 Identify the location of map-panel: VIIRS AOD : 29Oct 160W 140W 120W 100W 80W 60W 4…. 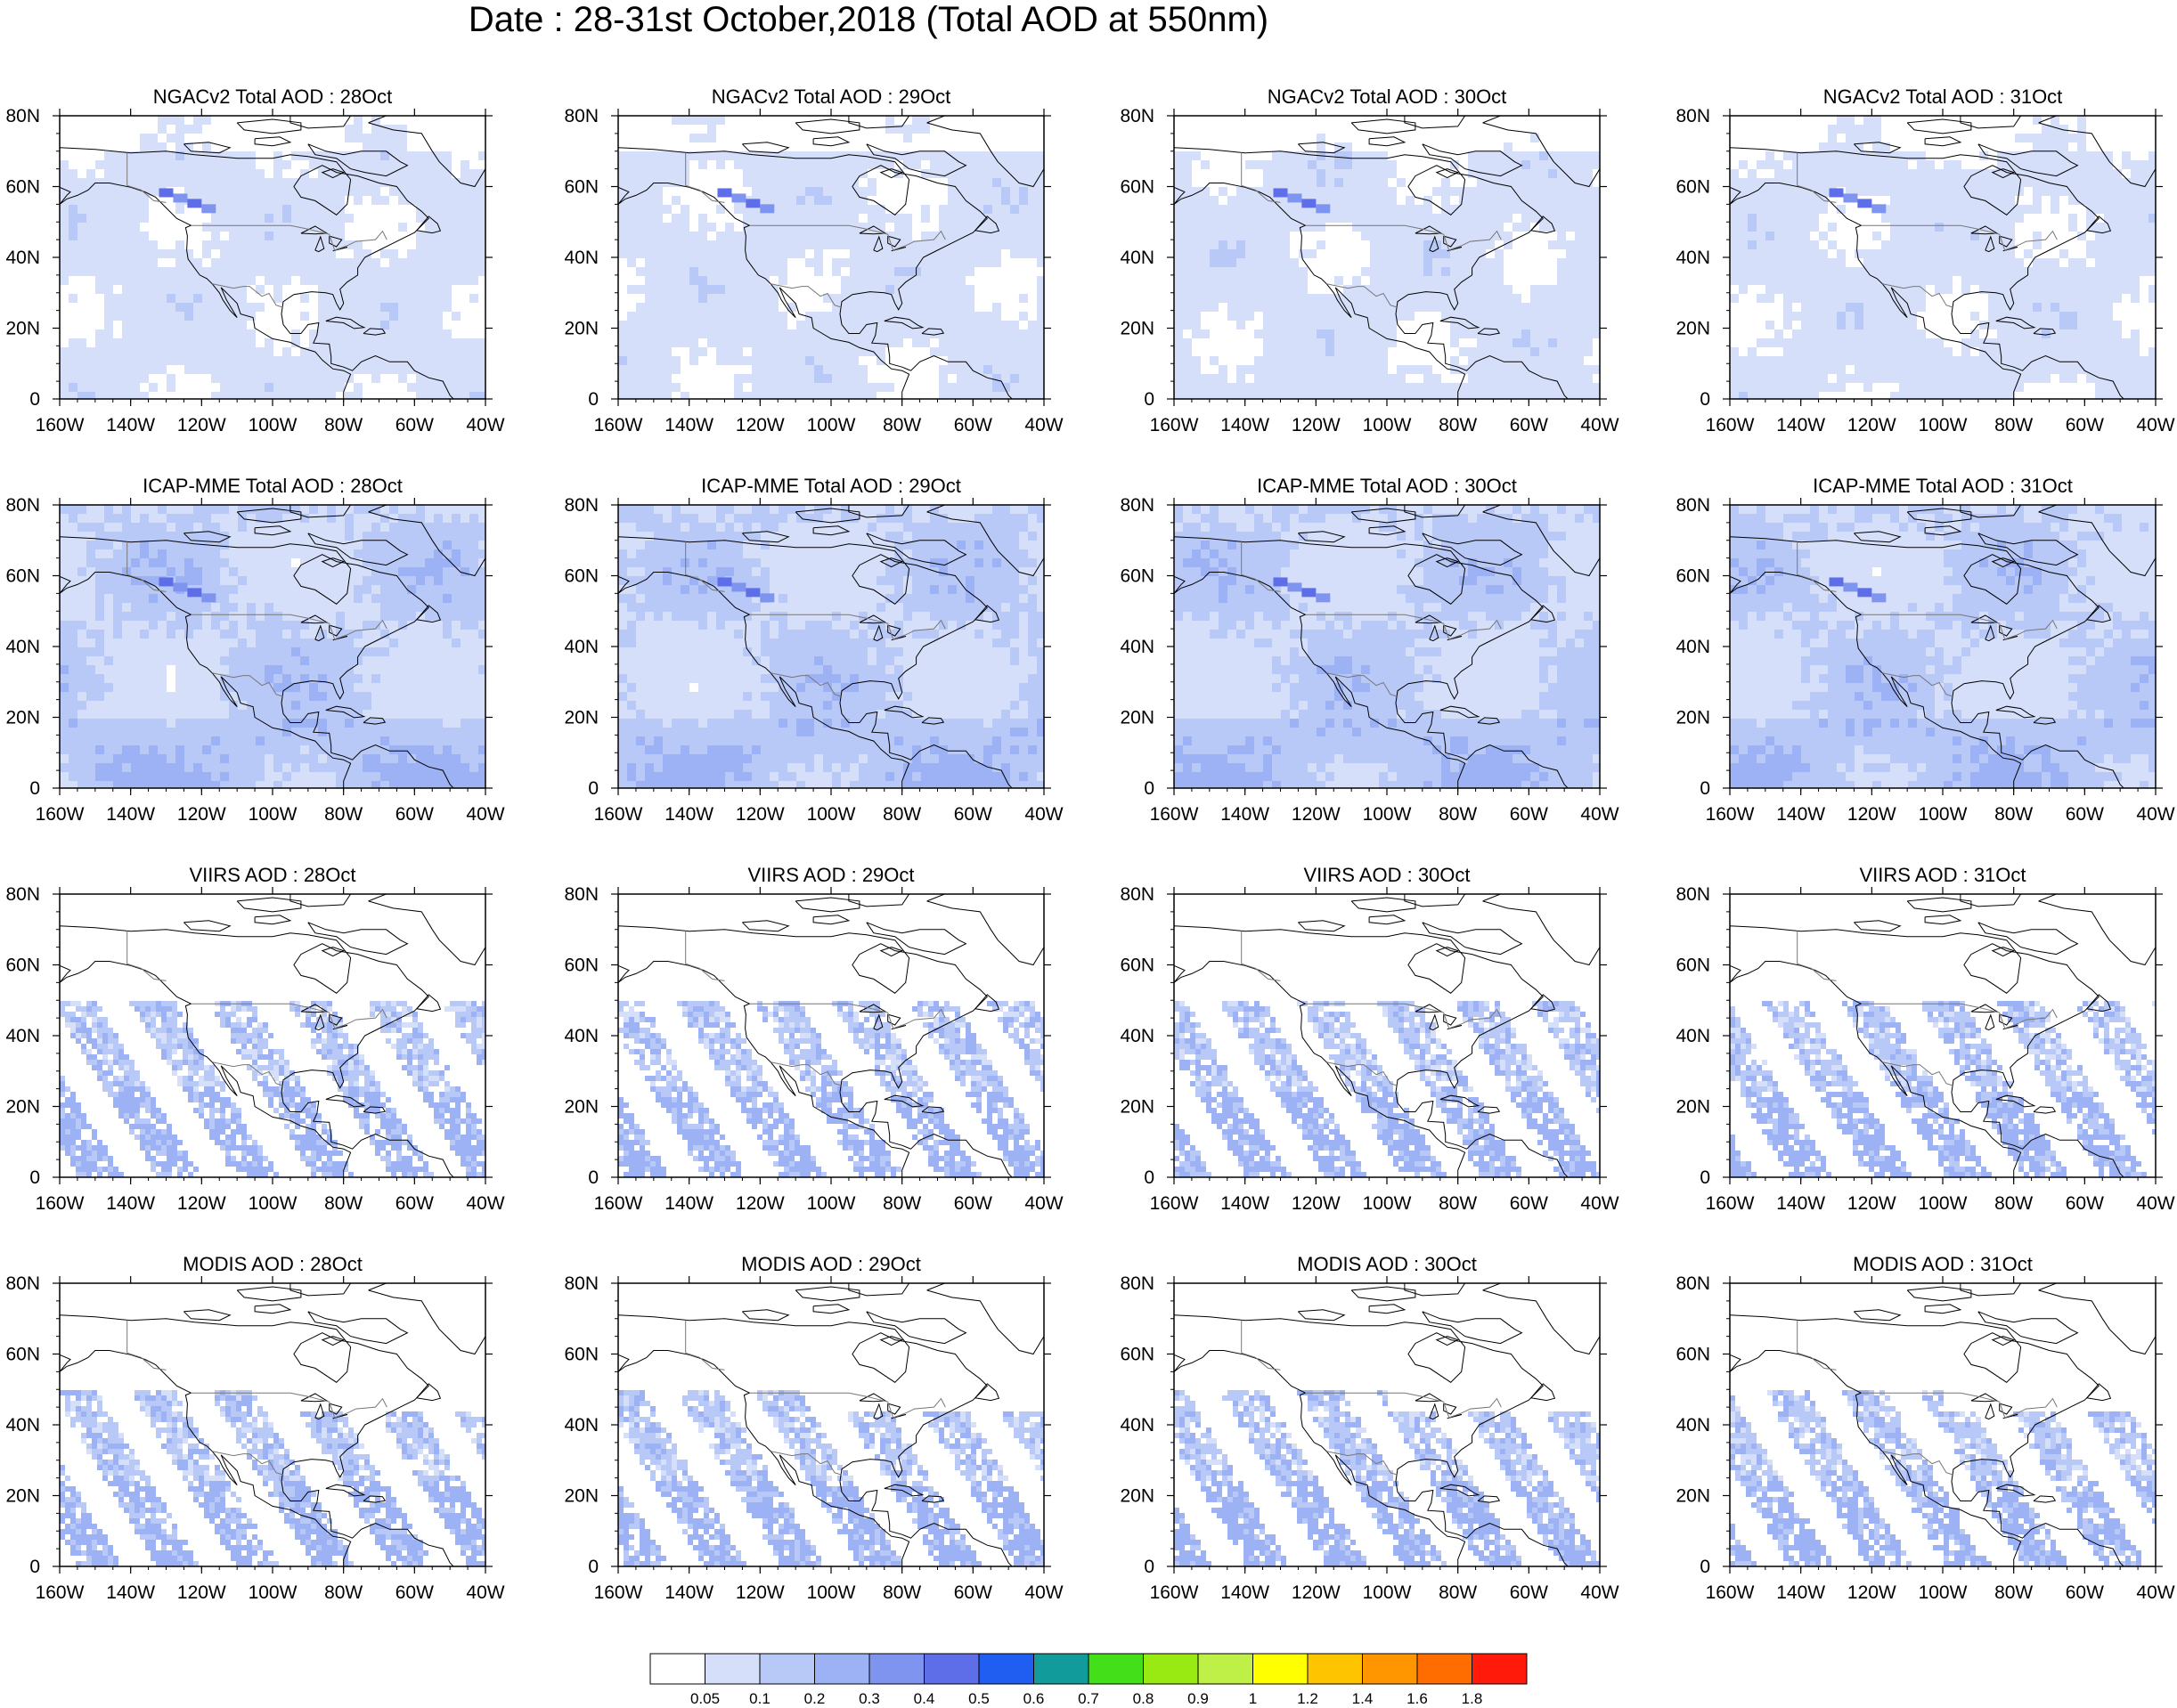
(853, 1051).